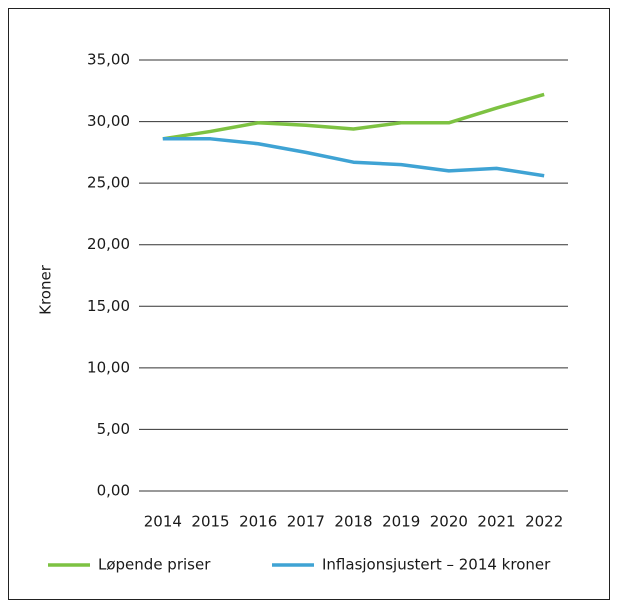 The width and height of the screenshot is (617, 608). Describe the element at coordinates (154, 565) in the screenshot. I see `legend-label: Løpende priser` at that location.